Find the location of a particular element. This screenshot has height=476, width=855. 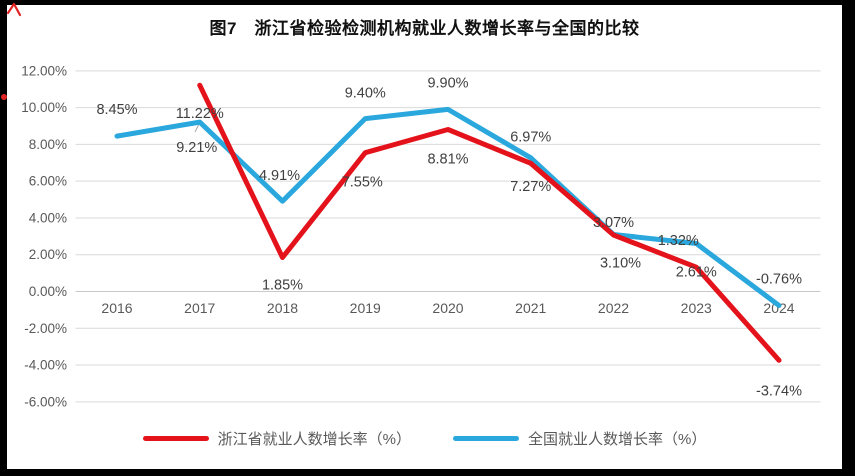

y-tick-label: 4.00% is located at coordinates (48, 217).